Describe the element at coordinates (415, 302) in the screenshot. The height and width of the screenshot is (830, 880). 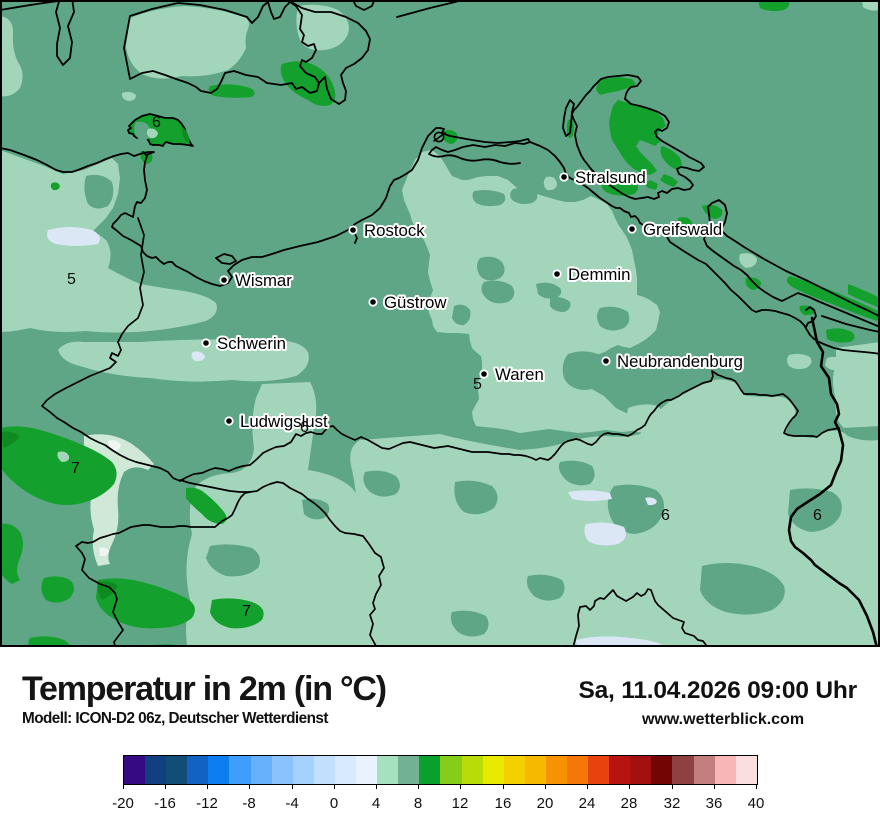
I see `svg-text: Güstrow` at that location.